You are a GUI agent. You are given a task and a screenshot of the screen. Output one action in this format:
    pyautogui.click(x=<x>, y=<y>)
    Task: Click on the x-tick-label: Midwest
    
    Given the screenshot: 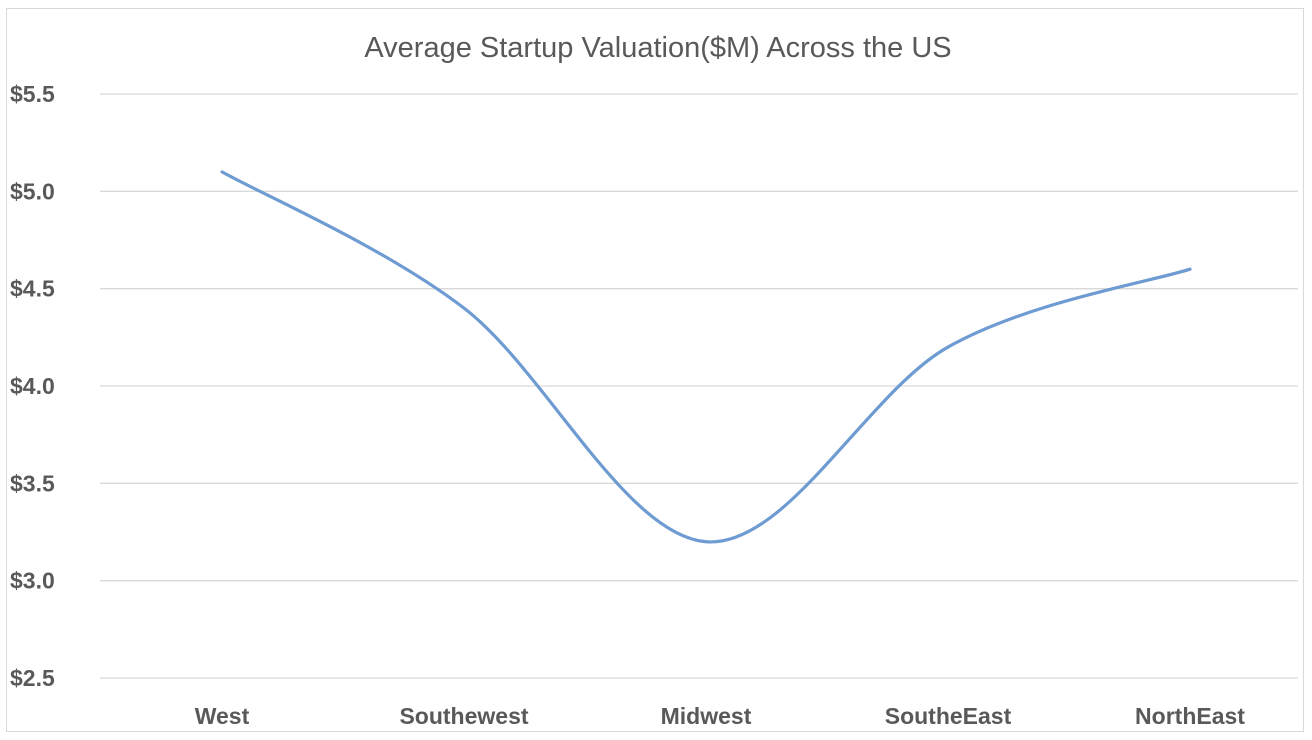 What is the action you would take?
    pyautogui.click(x=706, y=716)
    